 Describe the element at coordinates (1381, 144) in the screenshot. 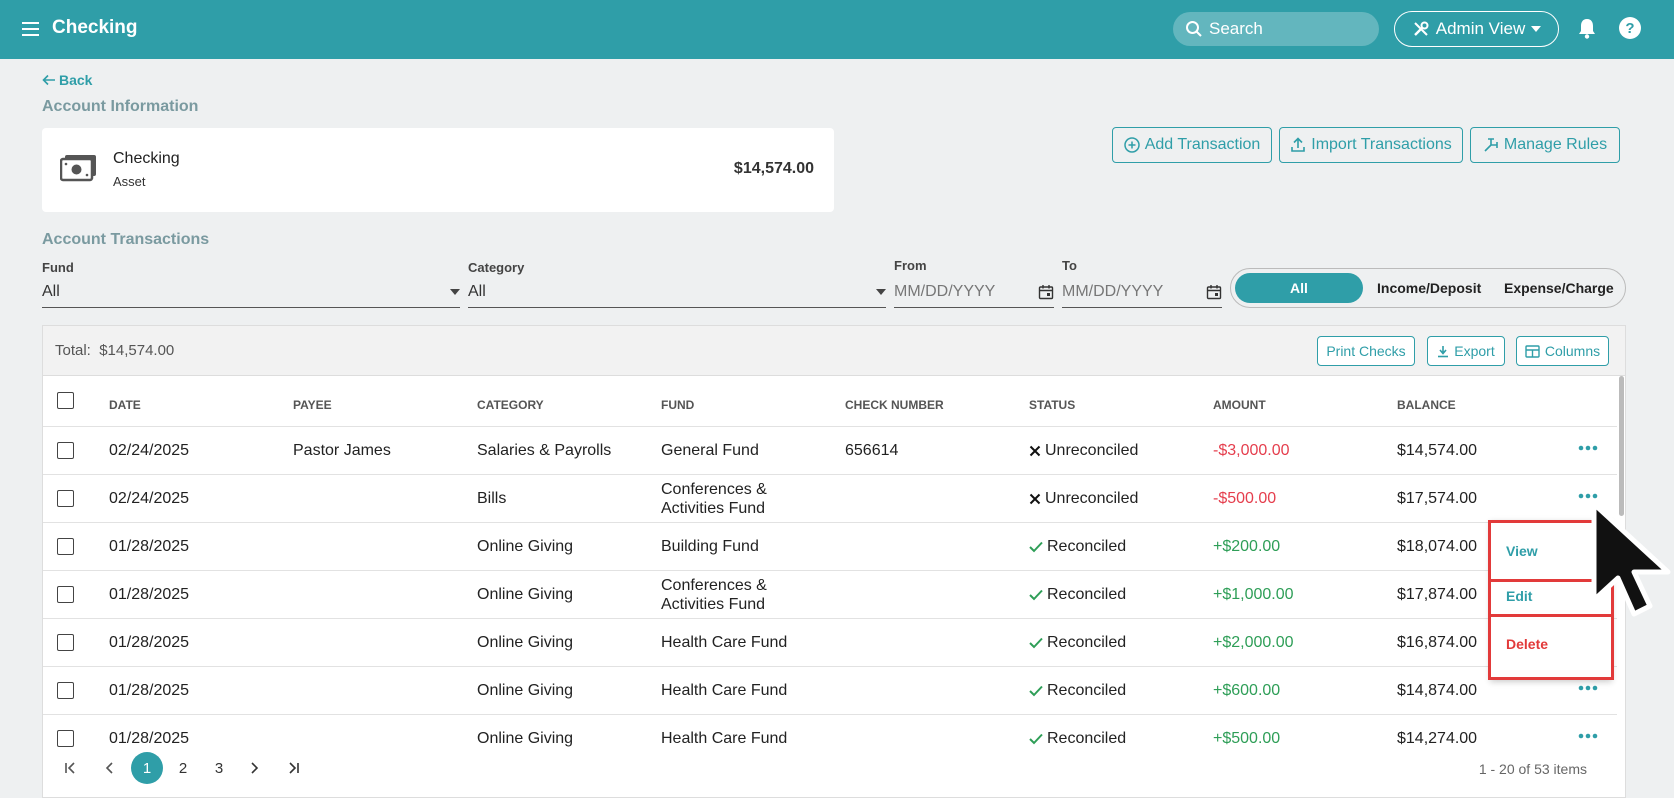

I see `import-transactions-label: Import Transactions` at that location.